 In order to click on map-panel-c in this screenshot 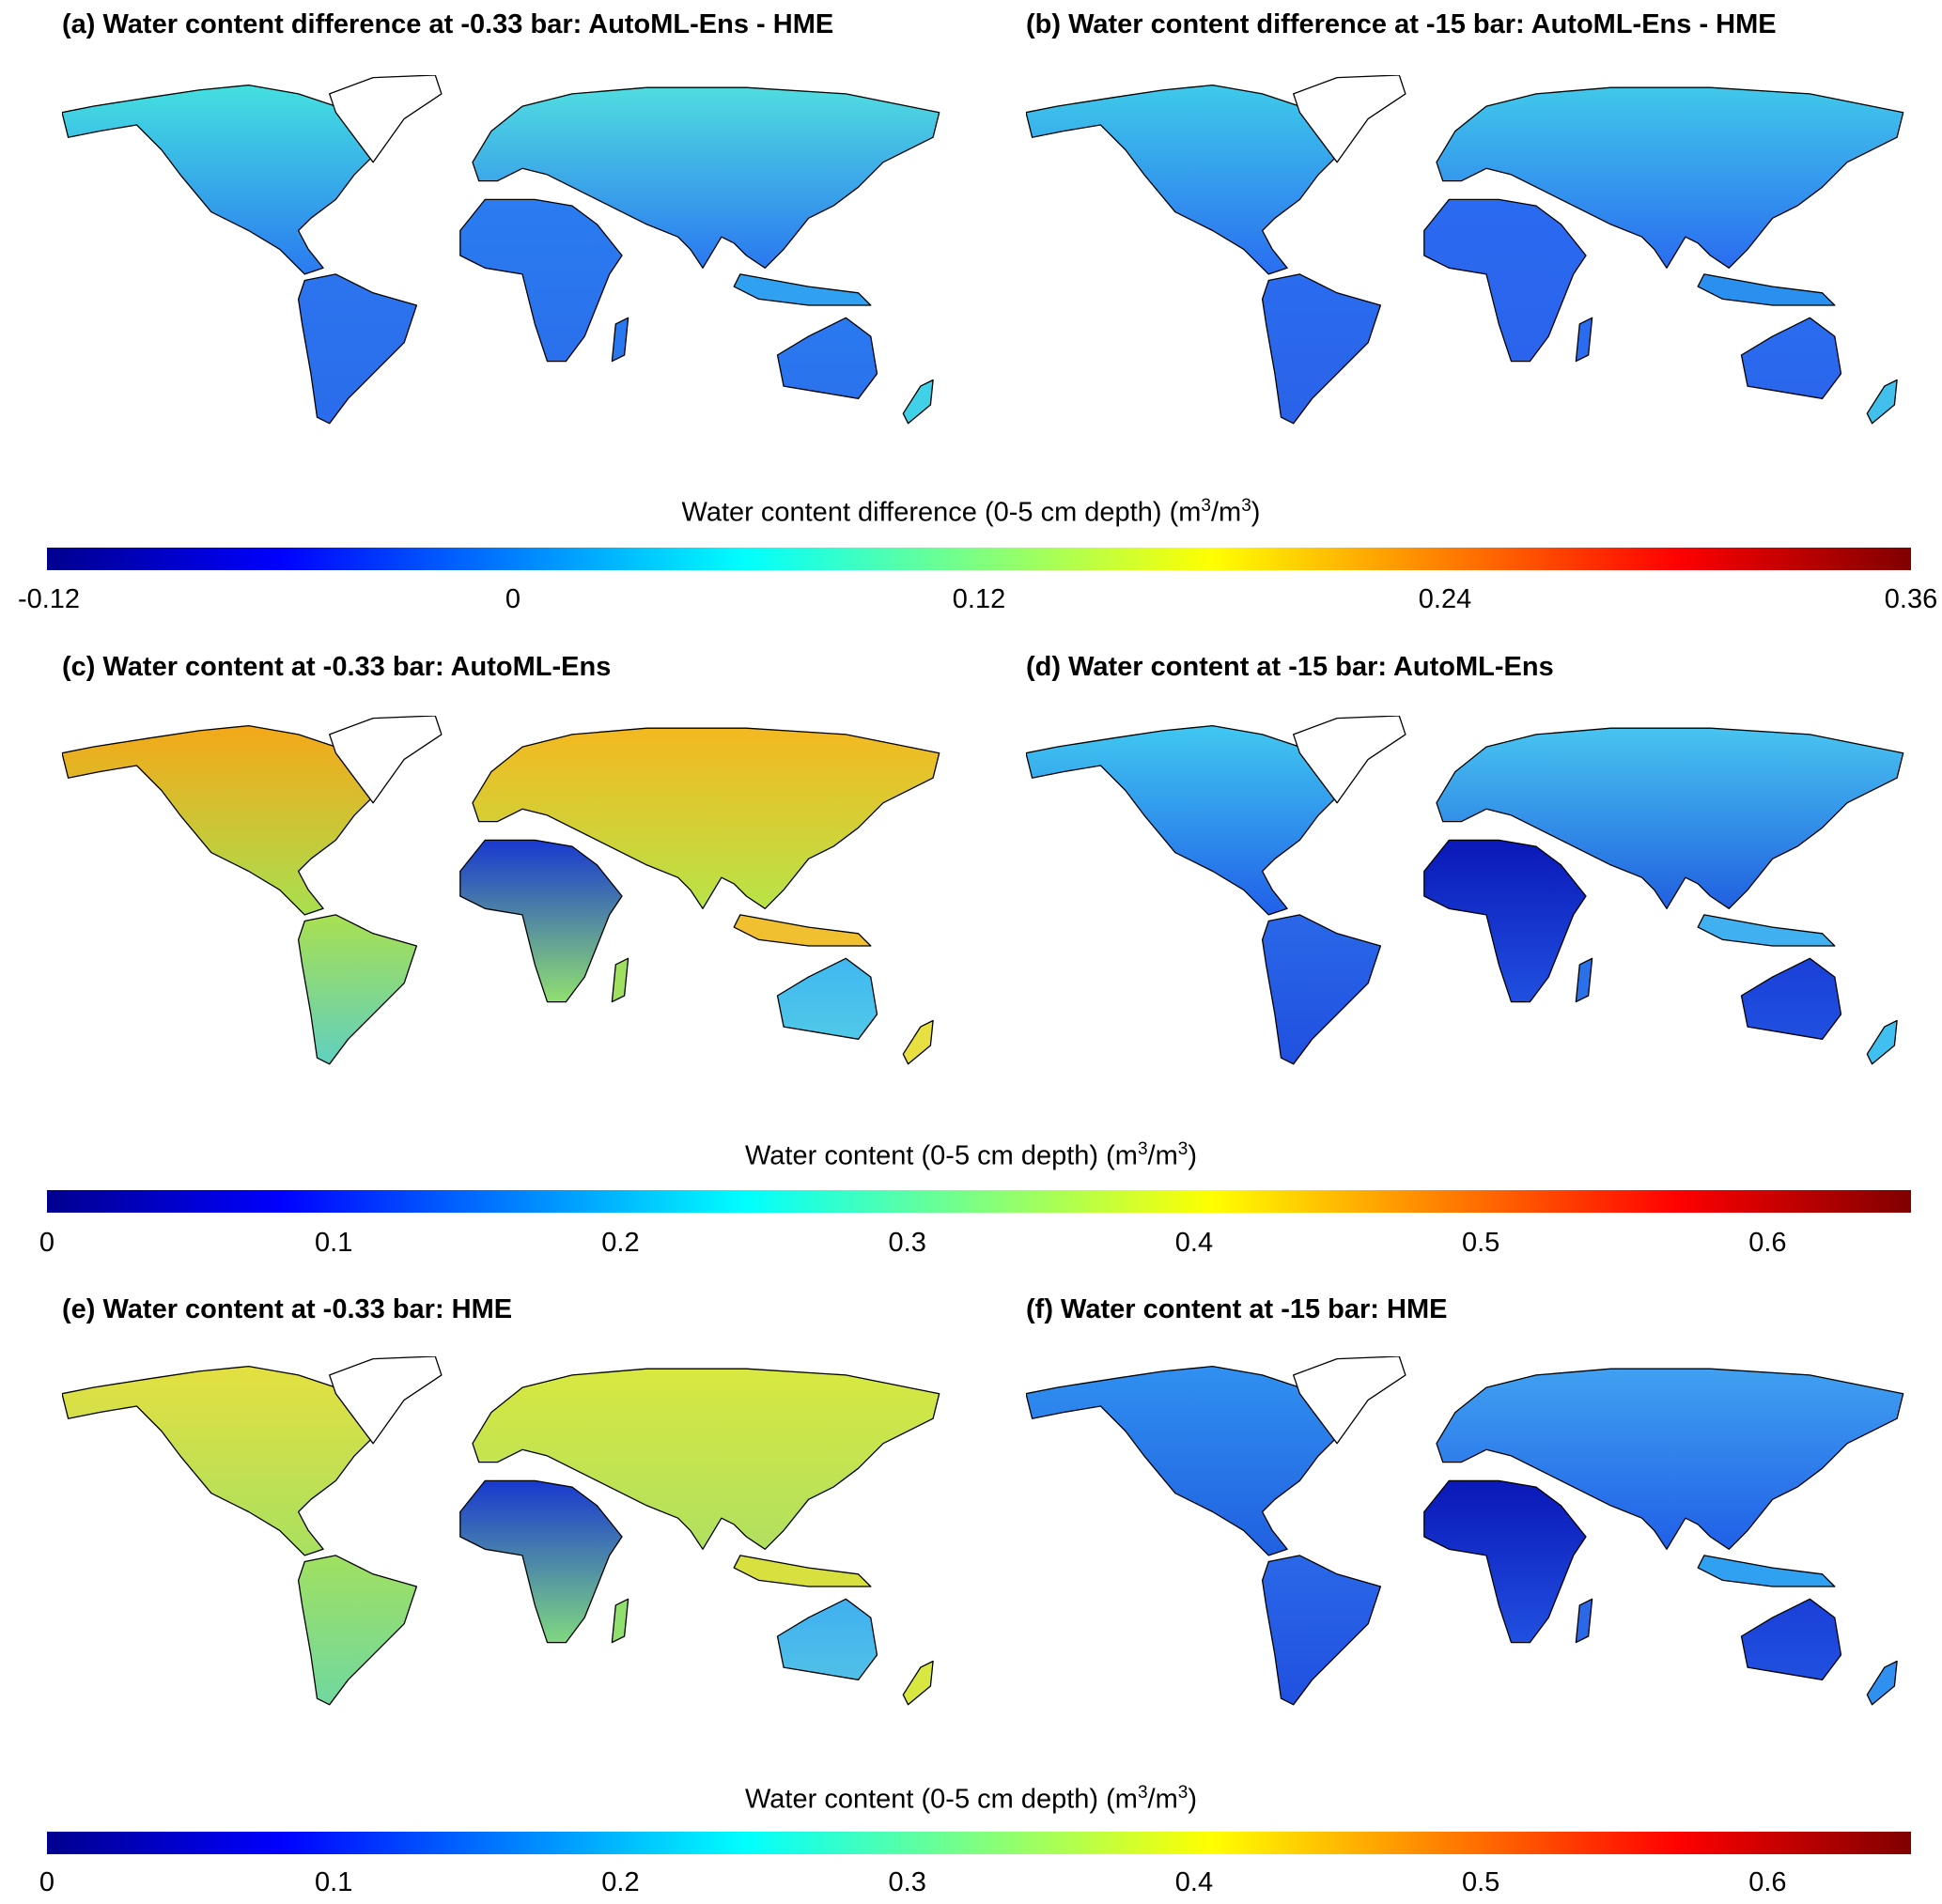, I will do `click(501, 890)`.